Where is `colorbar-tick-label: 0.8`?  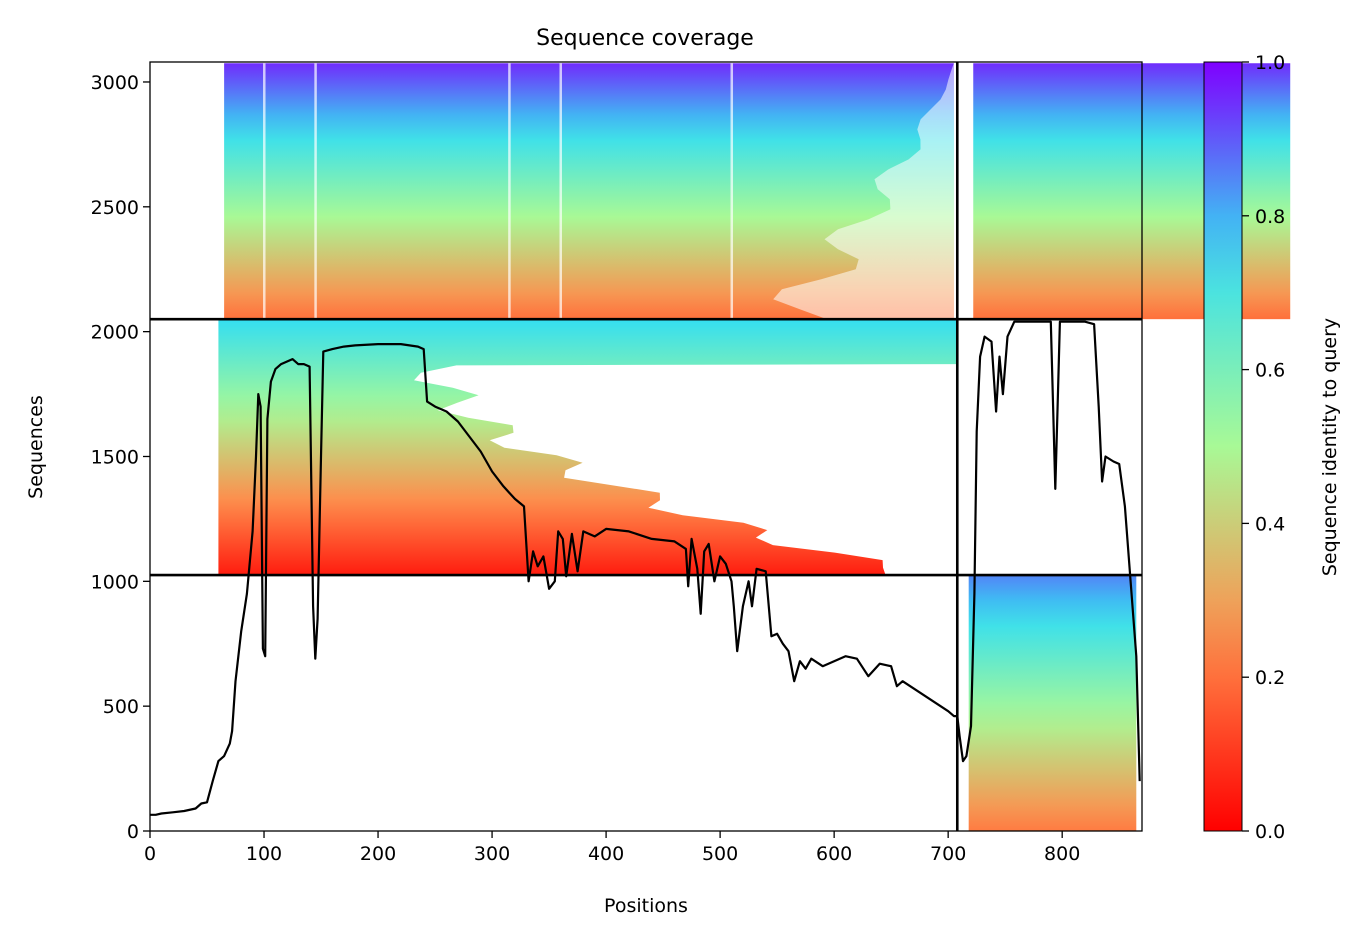 colorbar-tick-label: 0.8 is located at coordinates (1270, 217).